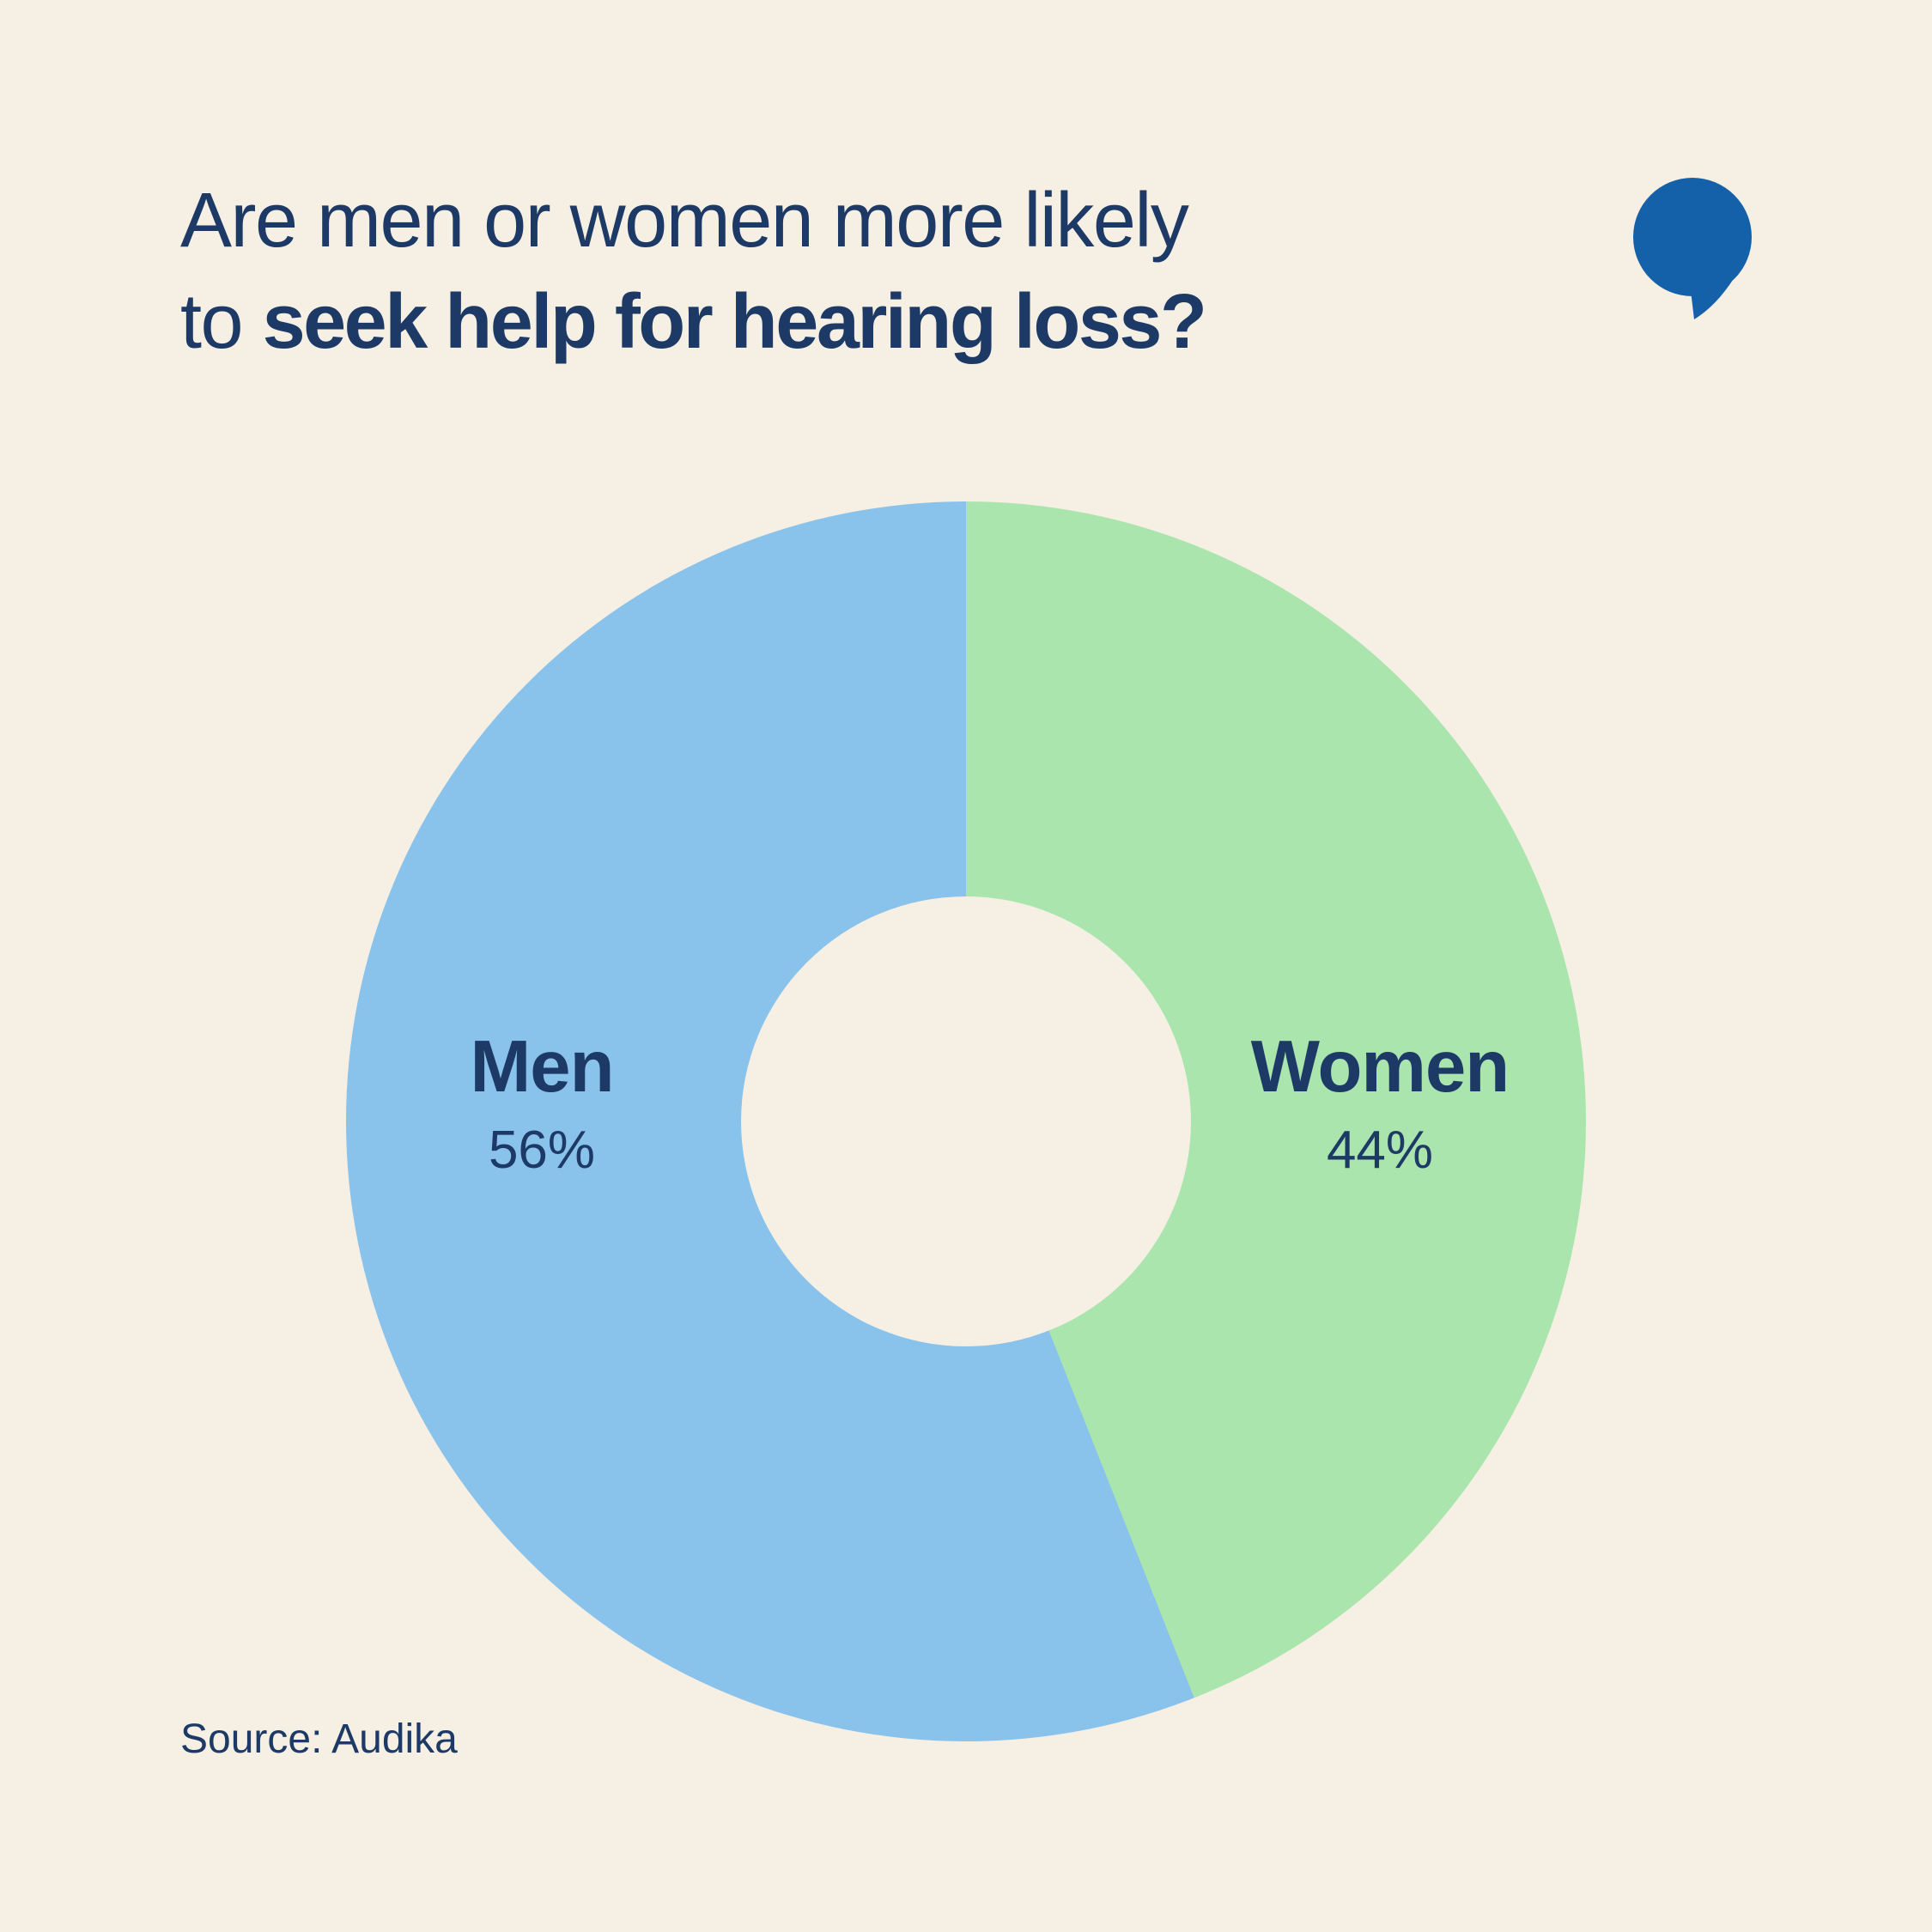 This screenshot has height=1932, width=1932. What do you see at coordinates (735, 322) in the screenshot?
I see `title-line-2-bold: seek help for hearing loss?` at bounding box center [735, 322].